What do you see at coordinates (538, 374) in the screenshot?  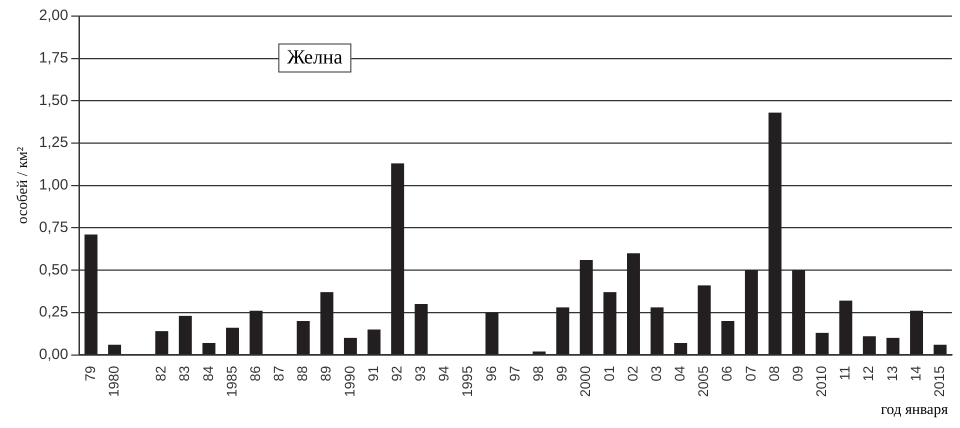 I see `x-tick-label: 98` at bounding box center [538, 374].